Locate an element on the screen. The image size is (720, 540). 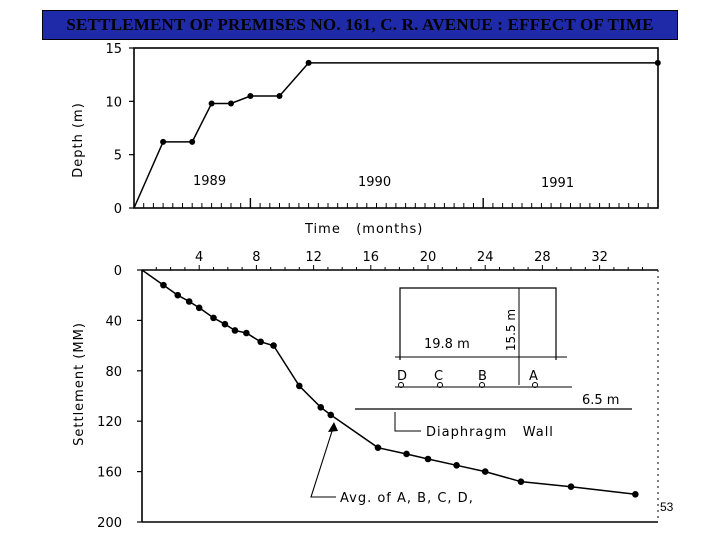
settlement-x-tick-label: 4 is located at coordinates (199, 257).